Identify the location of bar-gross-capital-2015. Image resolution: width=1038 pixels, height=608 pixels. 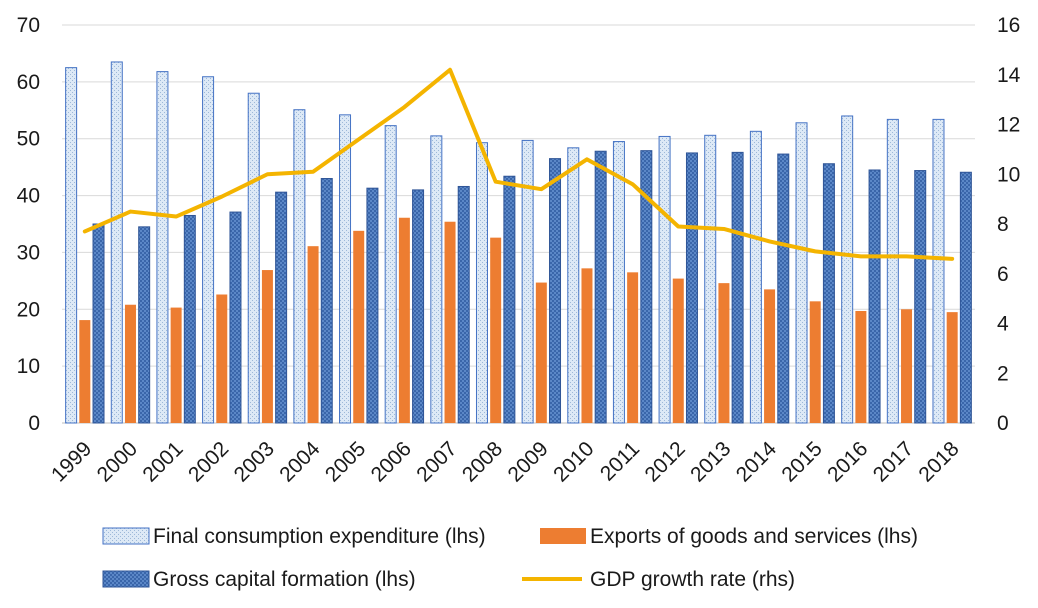
(828, 293).